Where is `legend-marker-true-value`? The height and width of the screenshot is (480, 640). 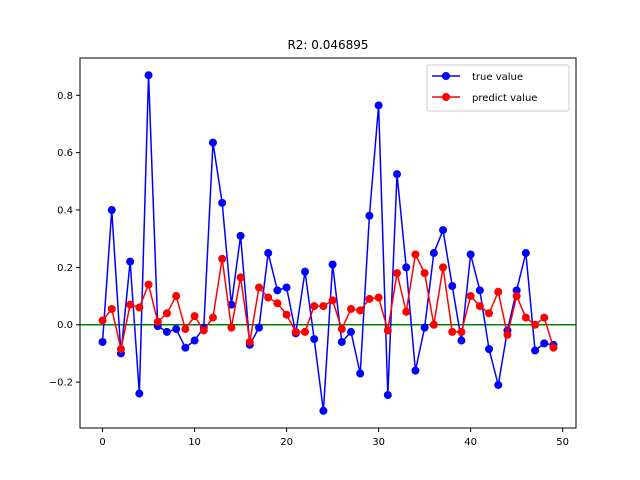
legend-marker-true-value is located at coordinates (446, 76).